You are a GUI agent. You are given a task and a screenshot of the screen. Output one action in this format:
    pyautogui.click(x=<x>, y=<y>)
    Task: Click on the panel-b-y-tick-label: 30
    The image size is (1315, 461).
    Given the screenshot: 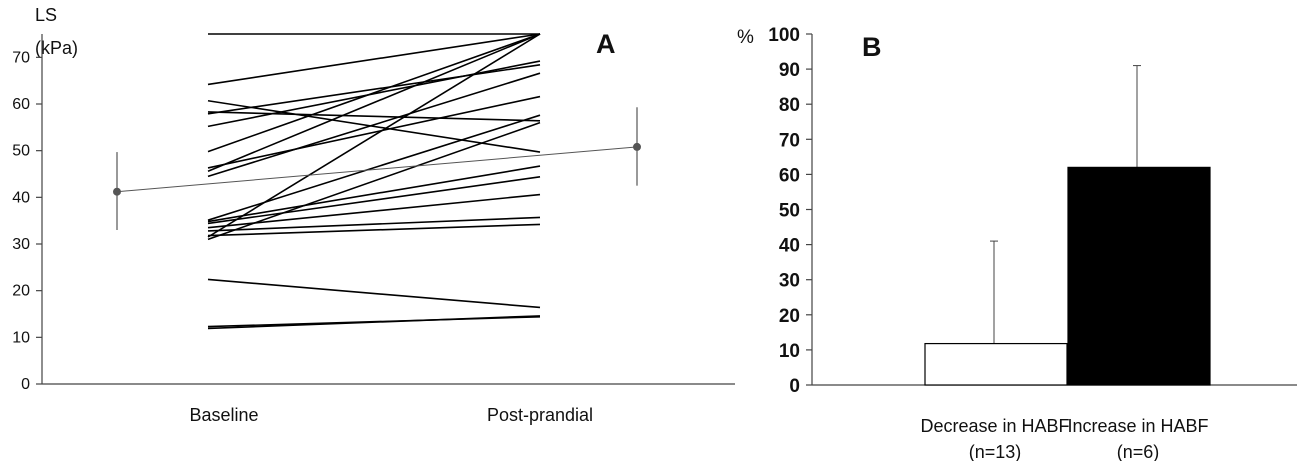 What is the action you would take?
    pyautogui.click(x=789, y=281)
    